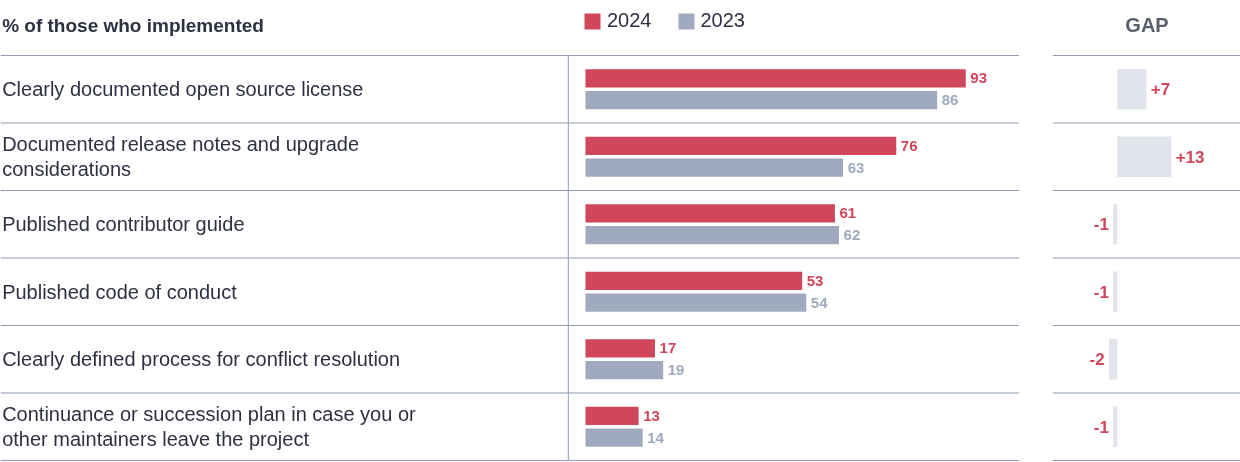 The image size is (1240, 462). I want to click on data-label: 54, so click(819, 302).